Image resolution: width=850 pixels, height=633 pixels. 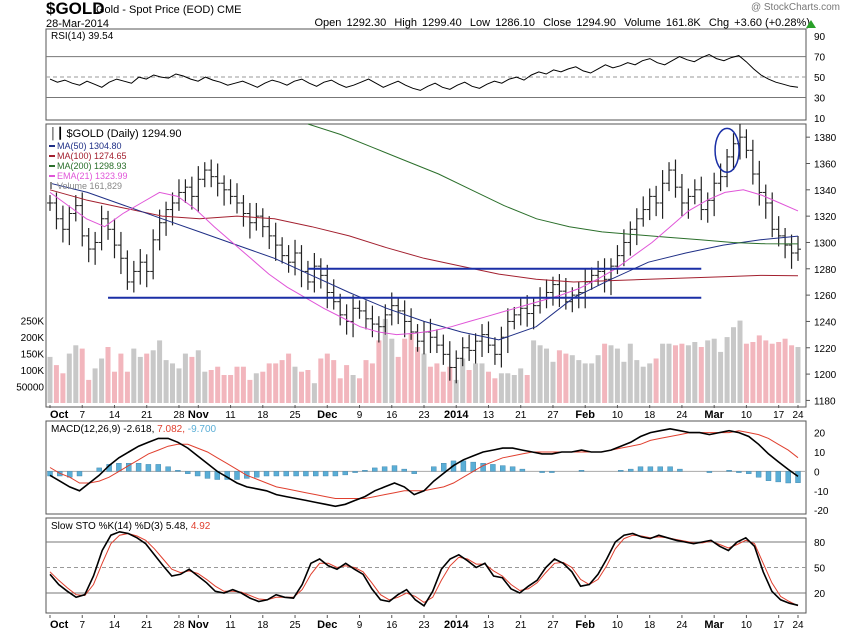 I want to click on price-tick-label: 1380, so click(x=825, y=138).